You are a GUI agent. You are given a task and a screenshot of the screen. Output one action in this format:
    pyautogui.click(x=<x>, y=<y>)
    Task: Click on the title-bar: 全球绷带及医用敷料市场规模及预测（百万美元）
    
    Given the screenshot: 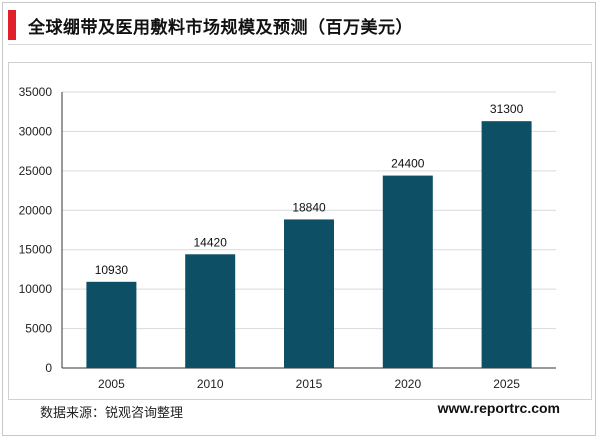 What is the action you would take?
    pyautogui.click(x=300, y=25)
    